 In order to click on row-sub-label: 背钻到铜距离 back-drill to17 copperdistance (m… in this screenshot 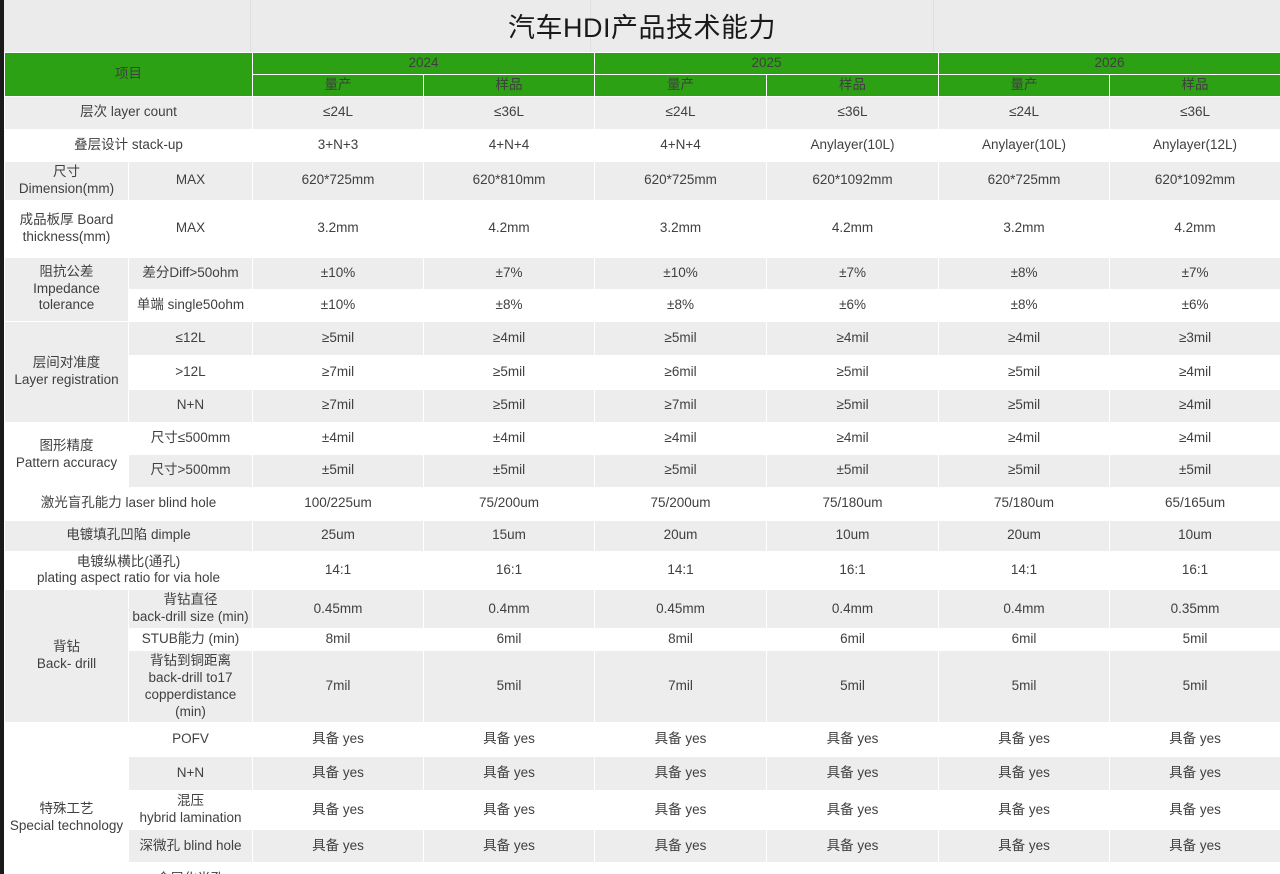, I will do `click(190, 686)`.